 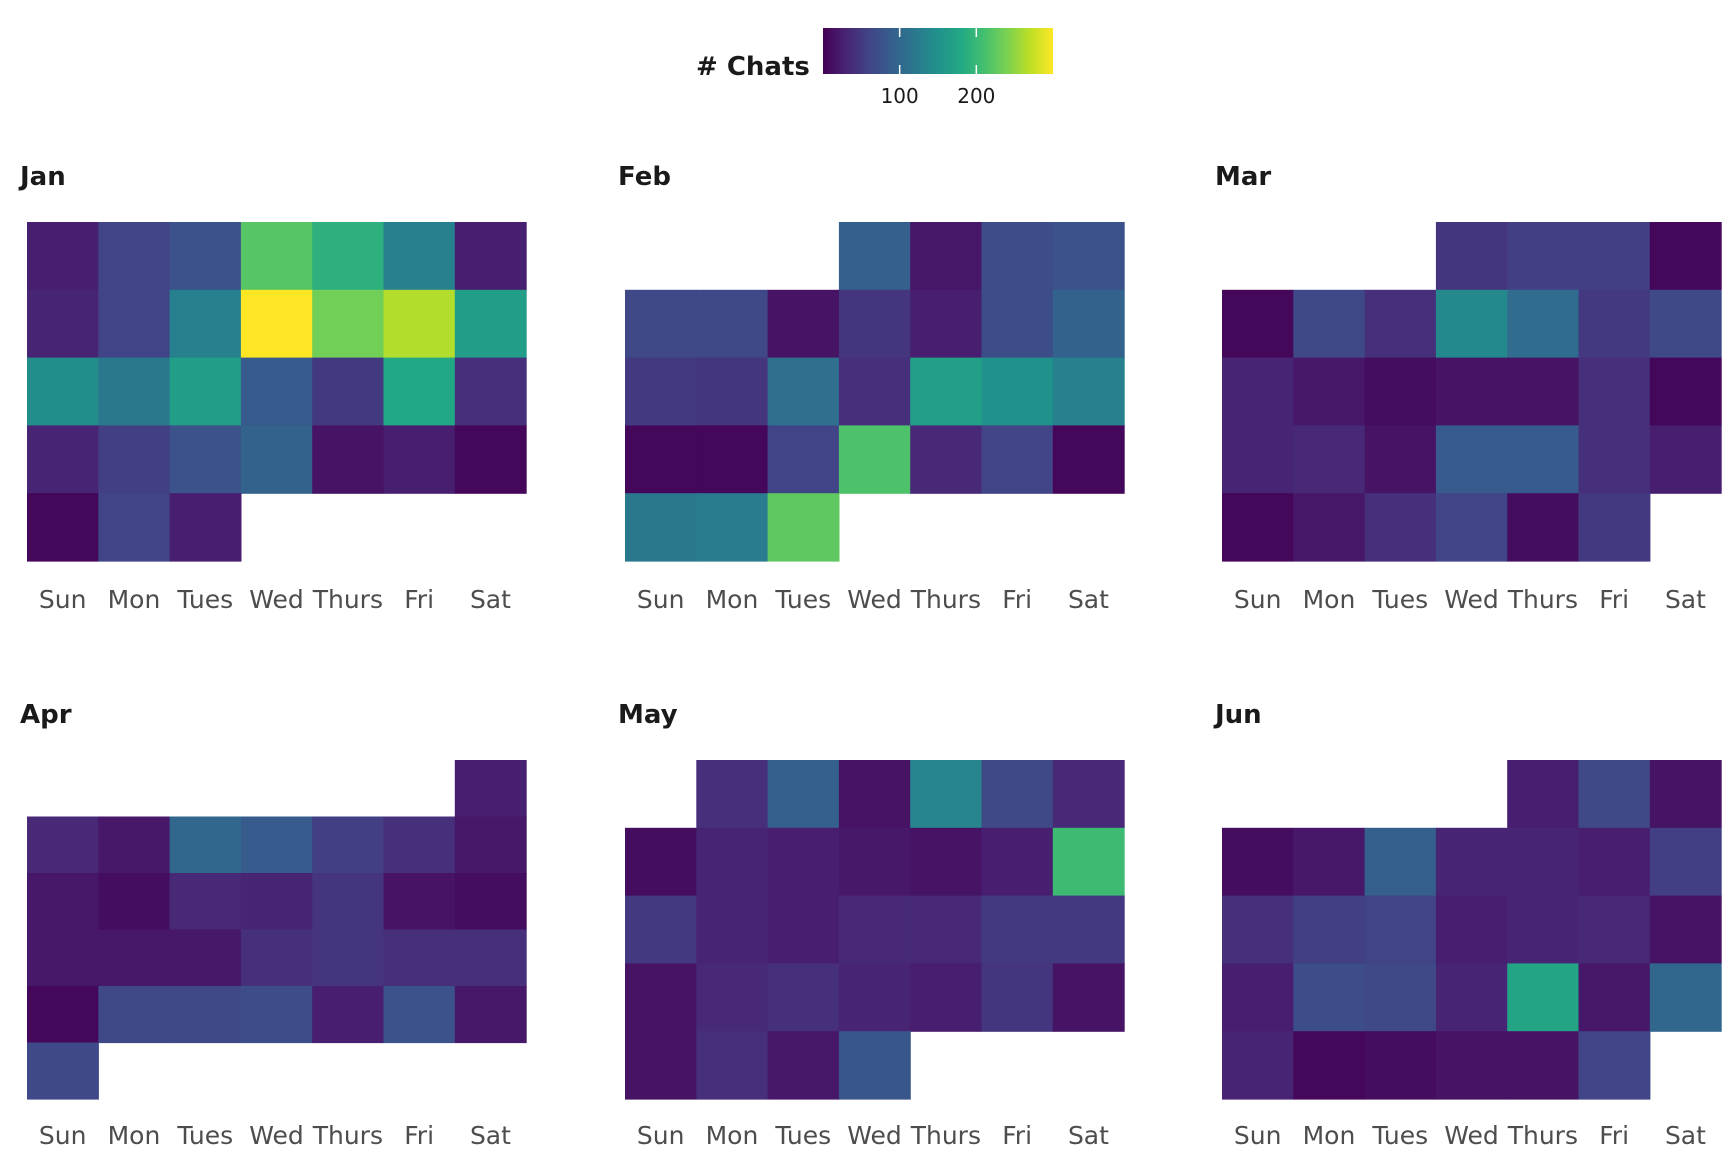 I want to click on color-legend, so click(x=938, y=51).